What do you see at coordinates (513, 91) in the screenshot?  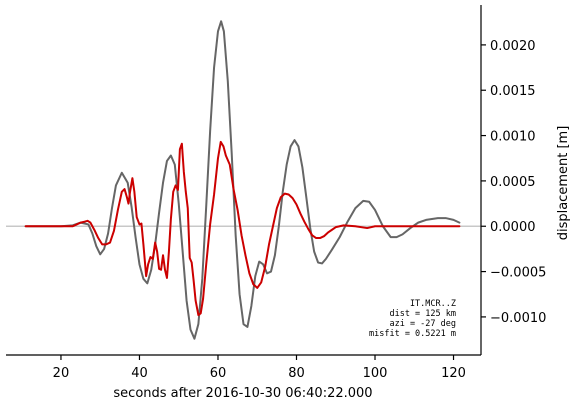 I see `y-tick-label: 0.0015` at bounding box center [513, 91].